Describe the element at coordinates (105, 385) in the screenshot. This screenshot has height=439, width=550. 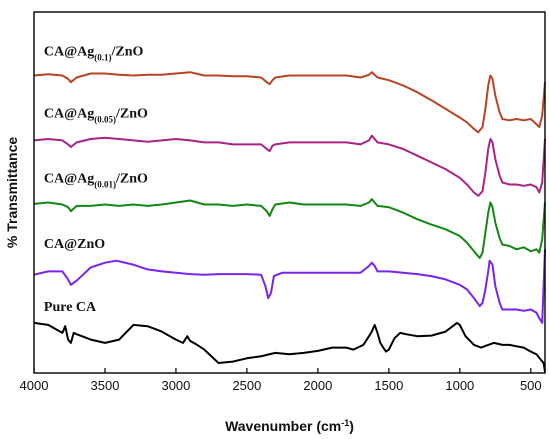
I see `x-tick-label-1: 3500` at that location.